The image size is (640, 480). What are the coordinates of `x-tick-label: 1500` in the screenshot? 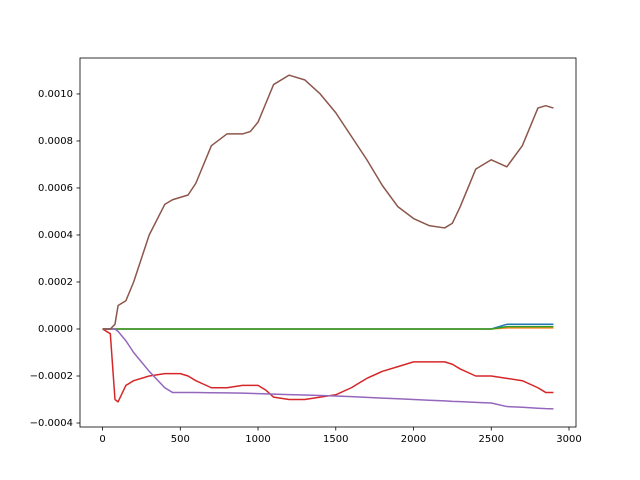 It's located at (335, 439).